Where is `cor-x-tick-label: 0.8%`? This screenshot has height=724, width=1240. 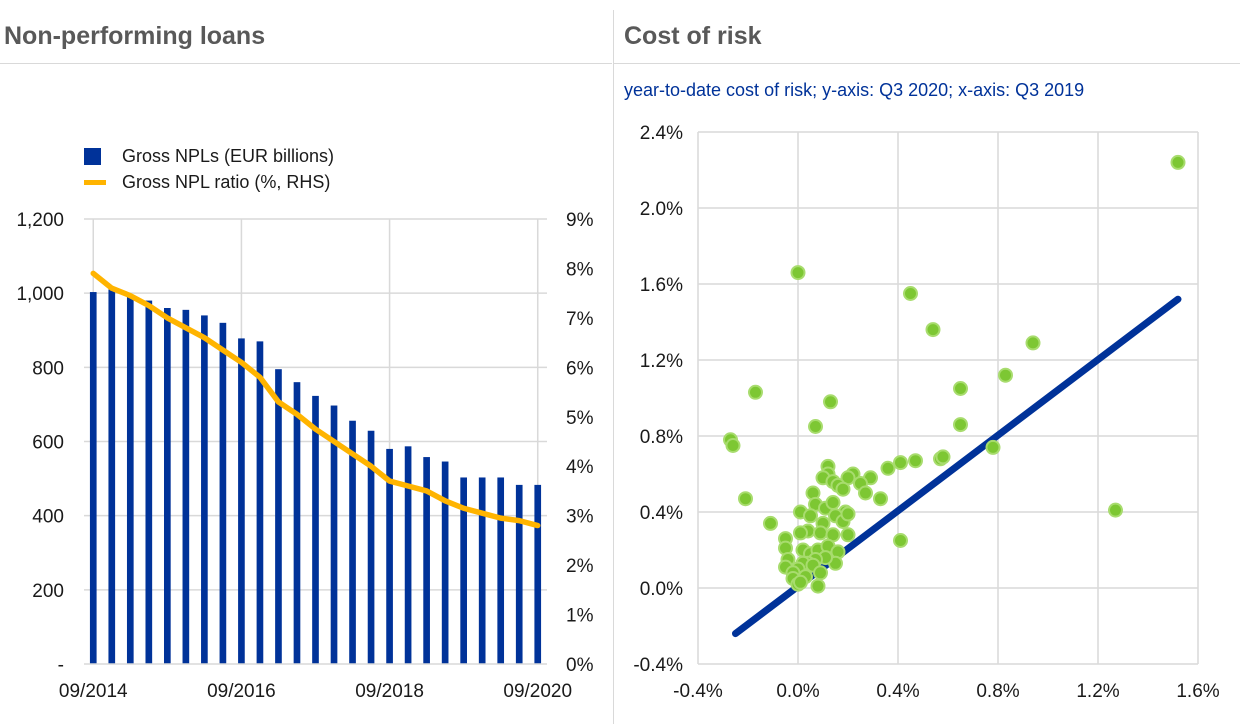
cor-x-tick-label: 0.8% is located at coordinates (997, 691).